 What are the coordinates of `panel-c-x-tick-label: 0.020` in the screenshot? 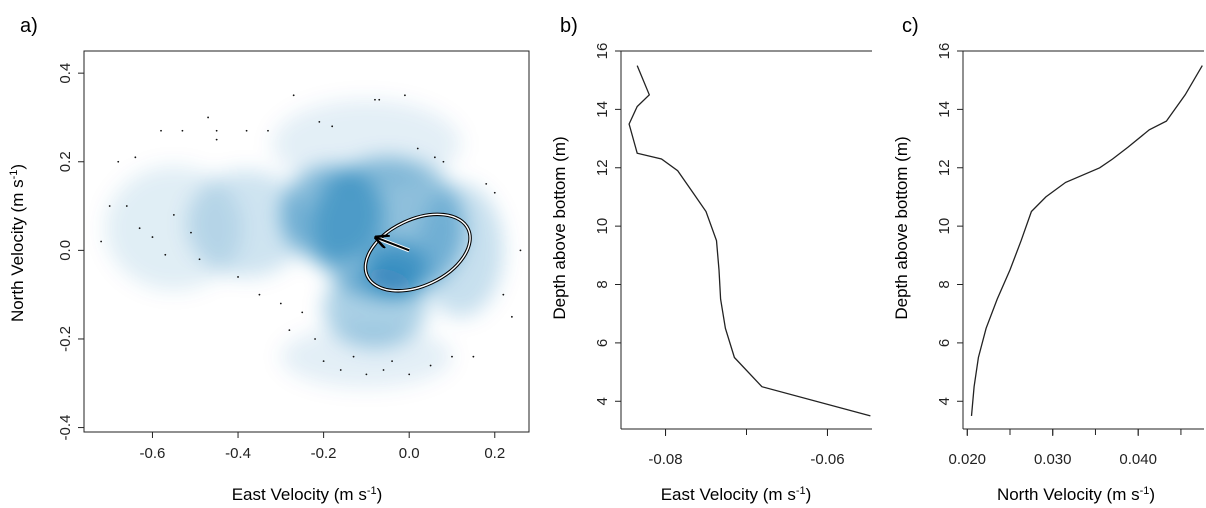 It's located at (967, 459).